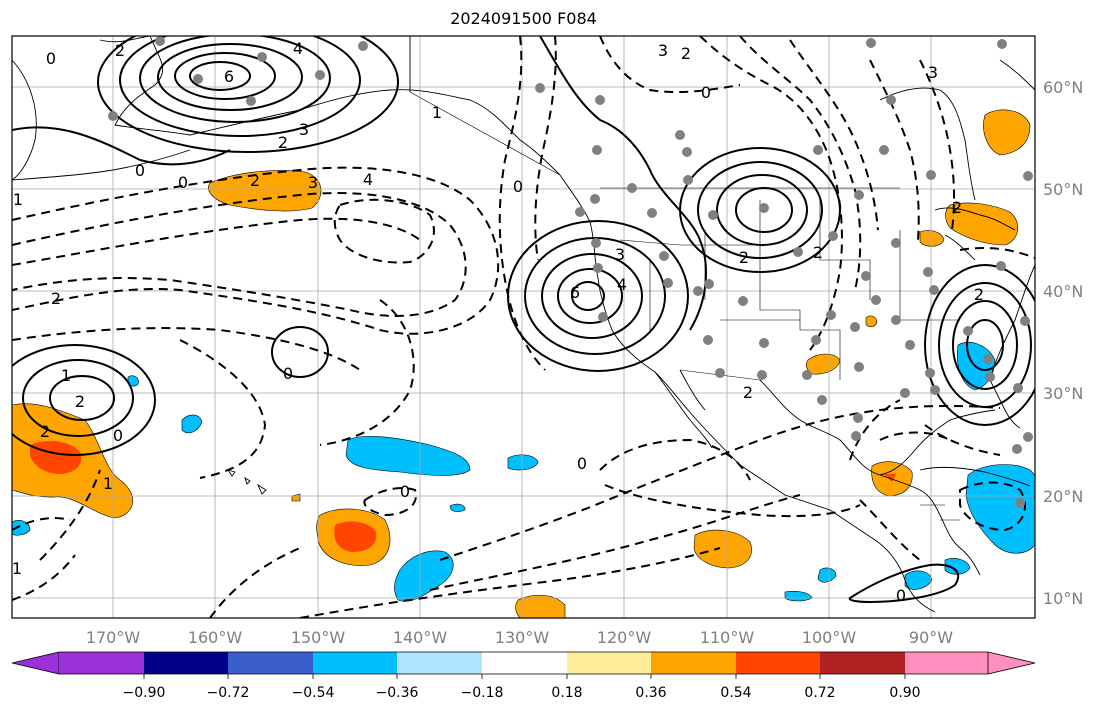 The image size is (1105, 712). I want to click on colorbar-ticks, so click(524, 676).